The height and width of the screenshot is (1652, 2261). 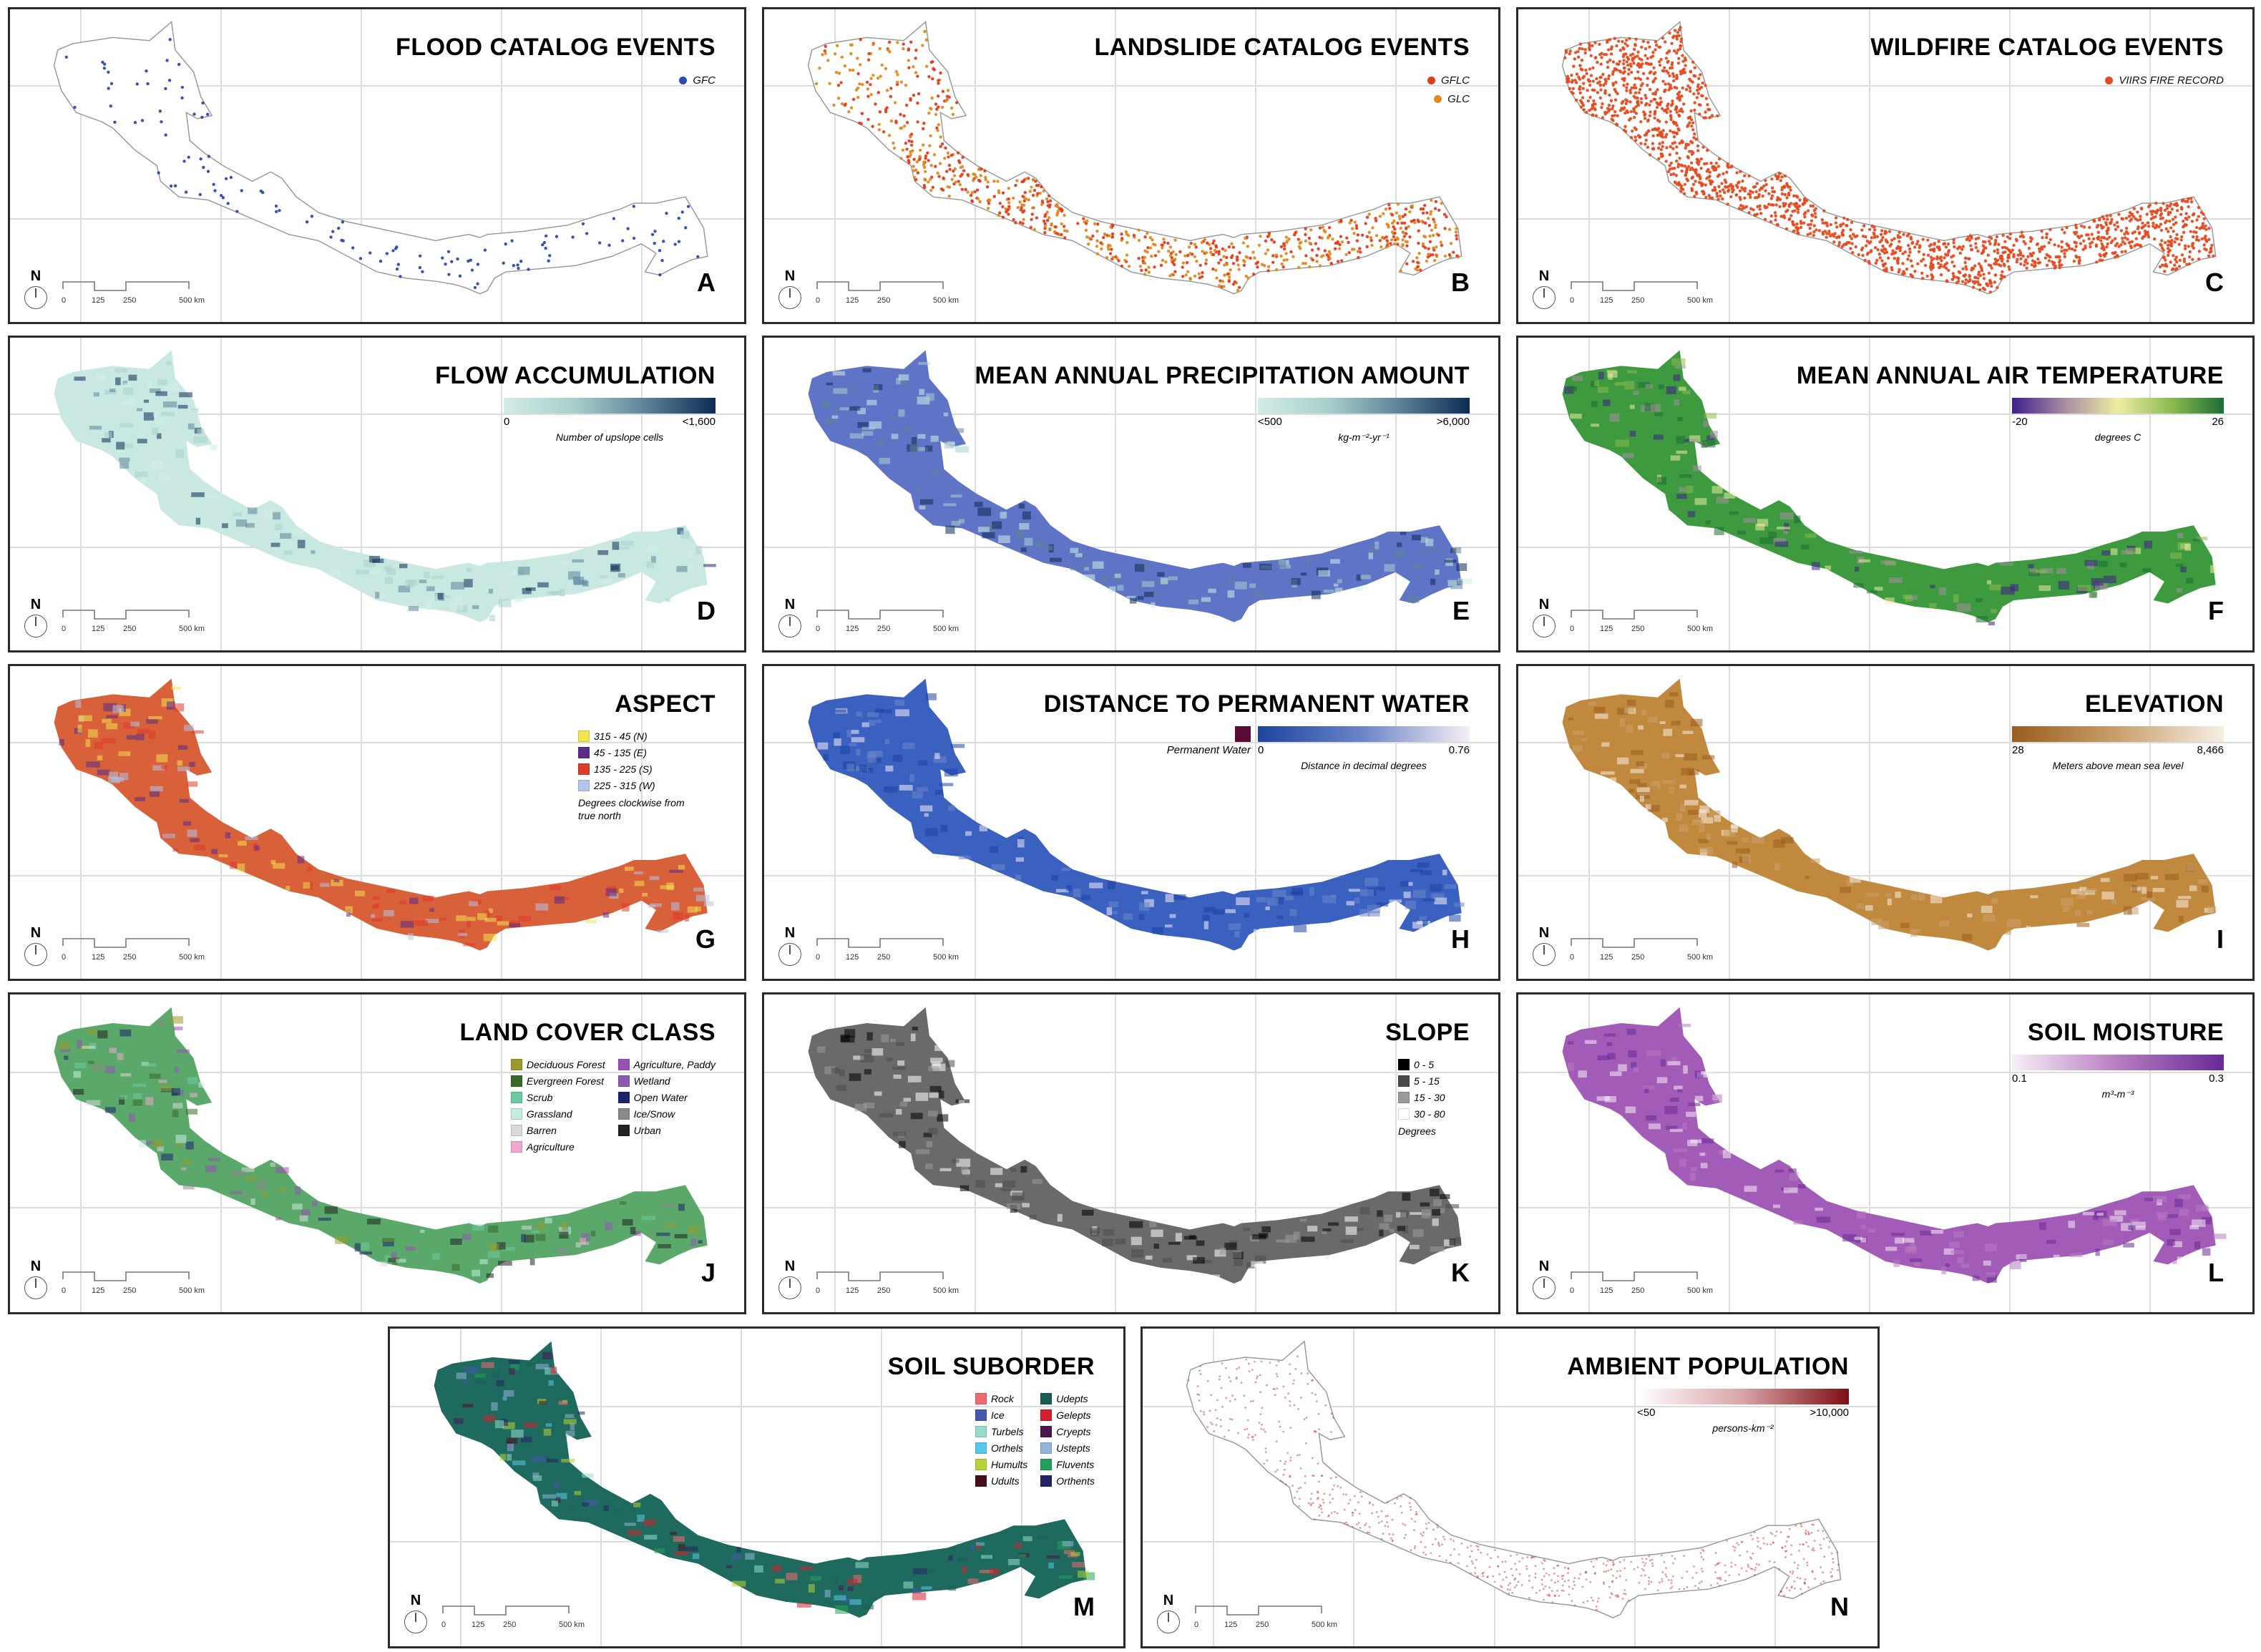 What do you see at coordinates (377, 165) in the screenshot?
I see `map-panel-a: FLOOD CATALOG EVENTS GFC N 0 125 250 500 km A` at bounding box center [377, 165].